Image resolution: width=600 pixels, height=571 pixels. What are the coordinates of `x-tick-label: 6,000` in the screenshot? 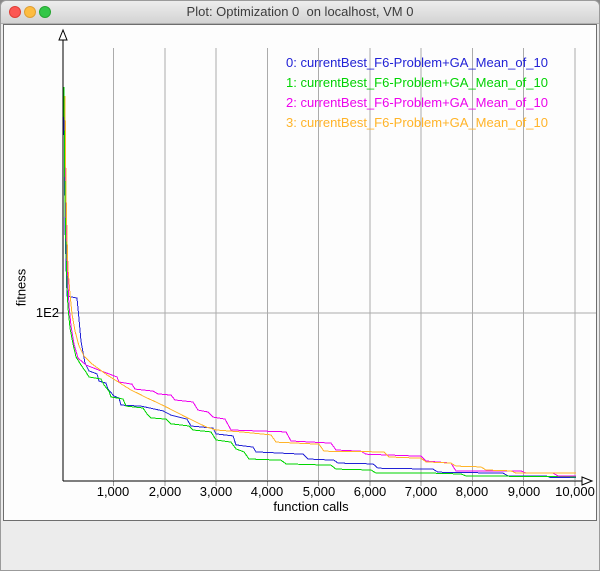 It's located at (370, 491).